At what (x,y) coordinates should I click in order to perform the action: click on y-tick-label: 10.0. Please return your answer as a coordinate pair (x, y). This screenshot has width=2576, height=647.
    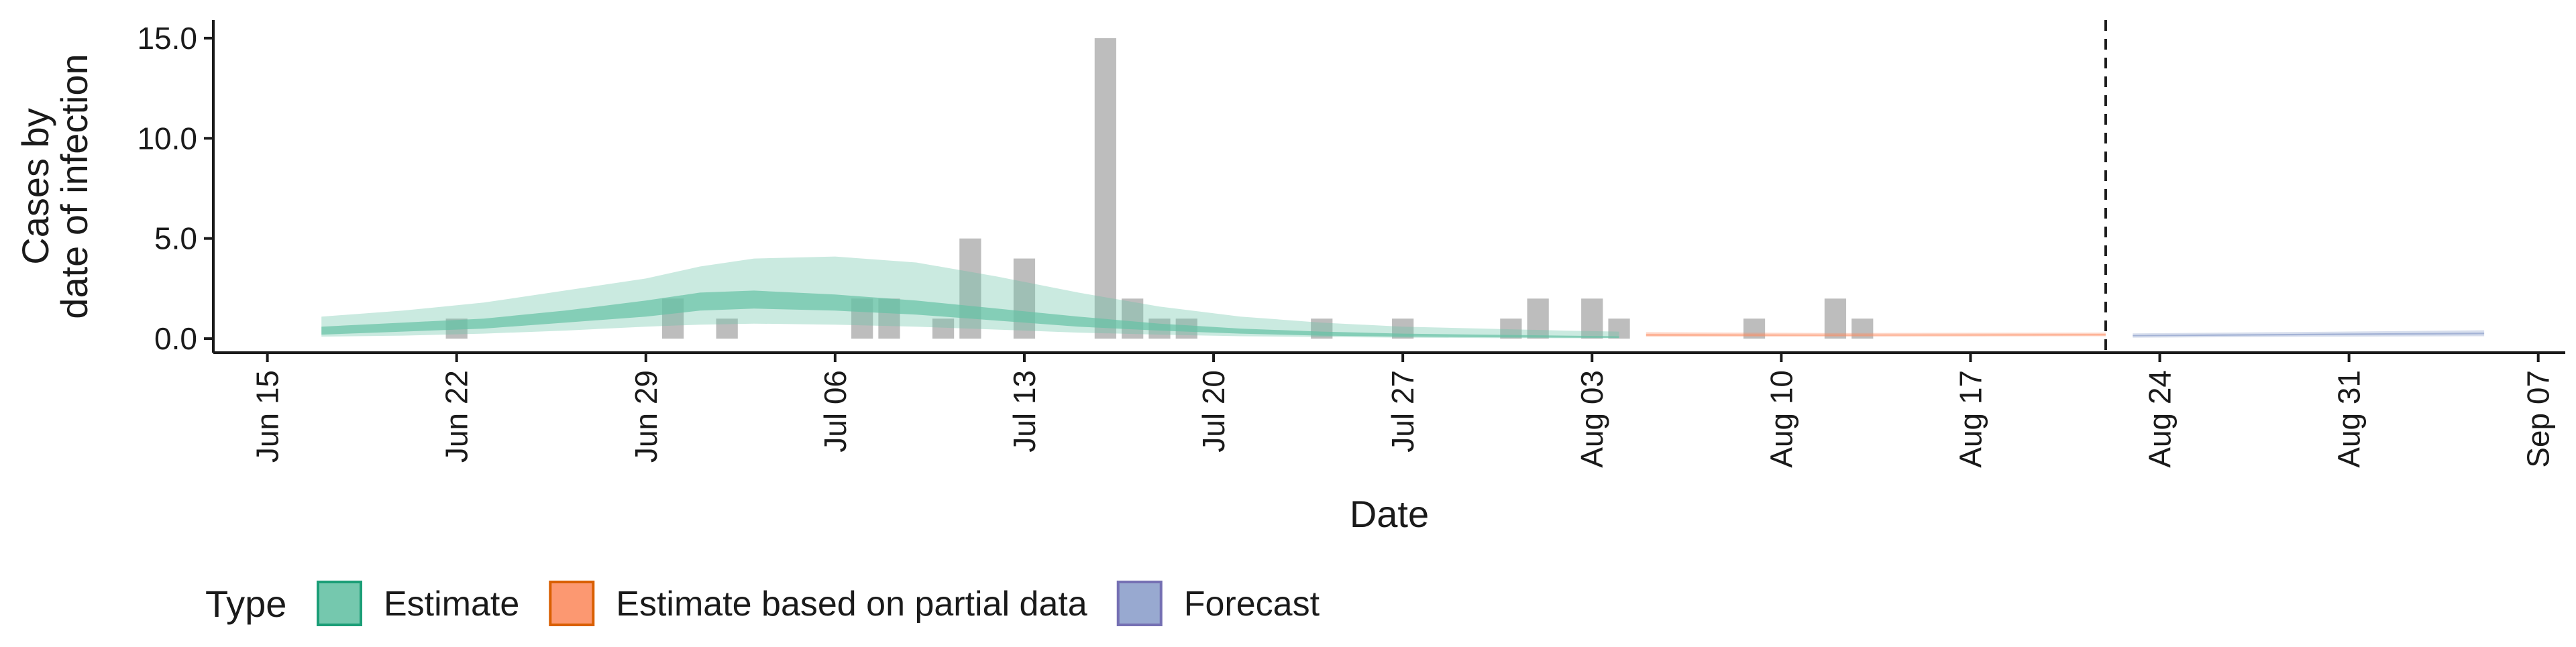
    Looking at the image, I should click on (167, 138).